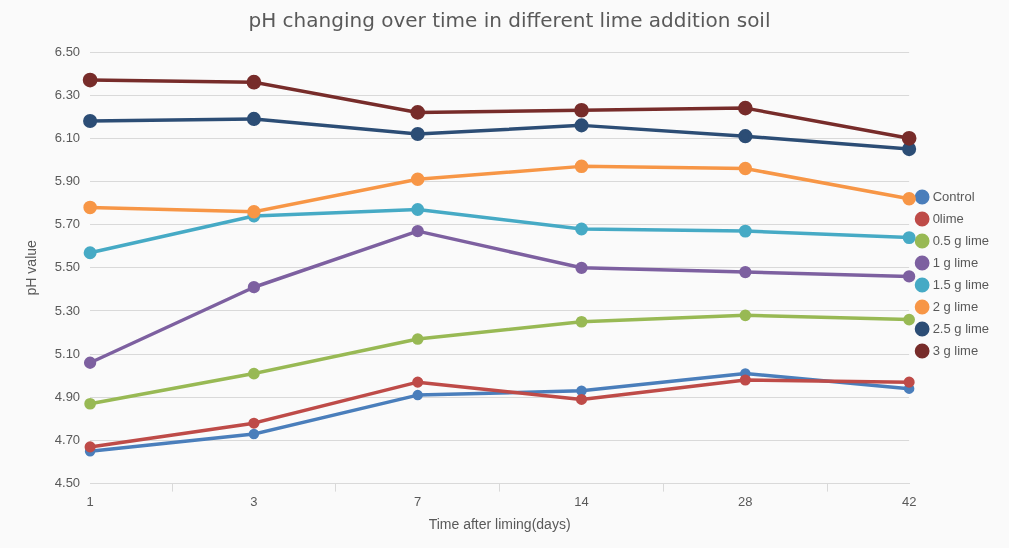  Describe the element at coordinates (67, 396) in the screenshot. I see `y-tick-label: 4.90` at that location.